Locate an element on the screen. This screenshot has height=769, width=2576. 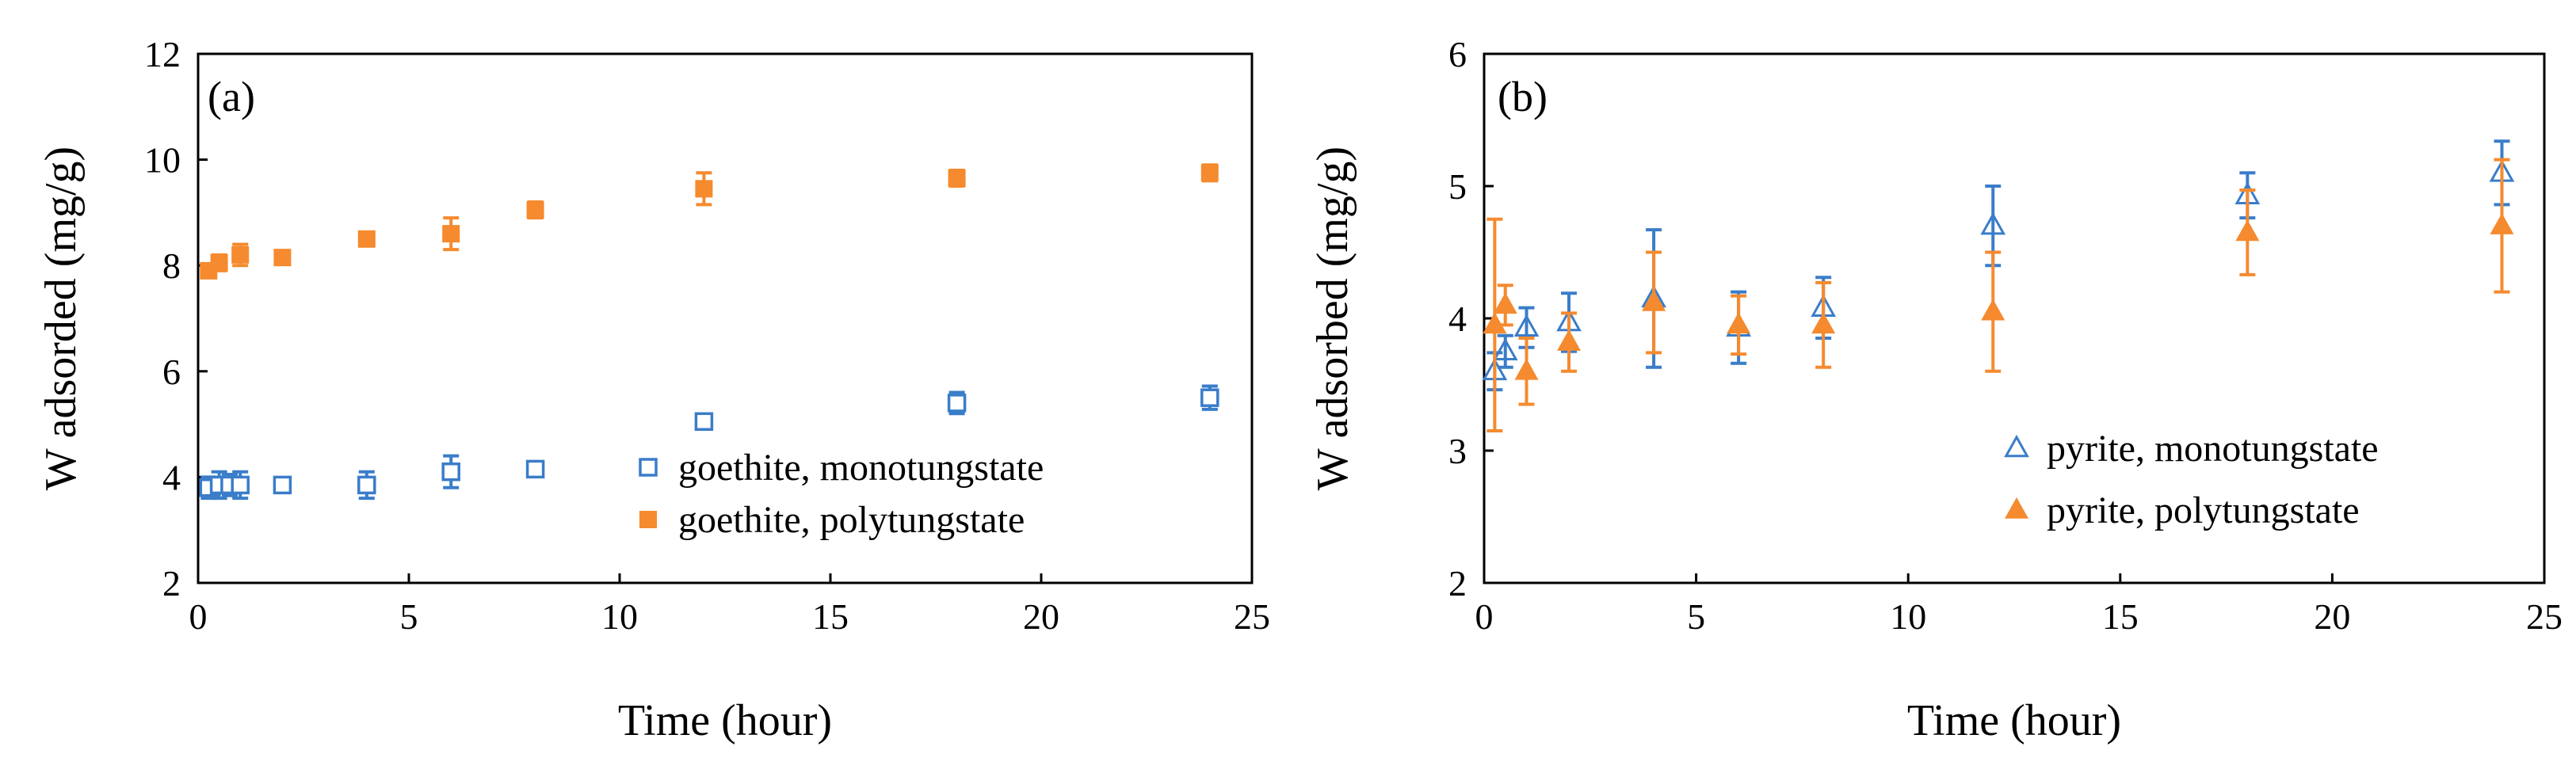
y-tick-label-a-5: 12 is located at coordinates (162, 54).